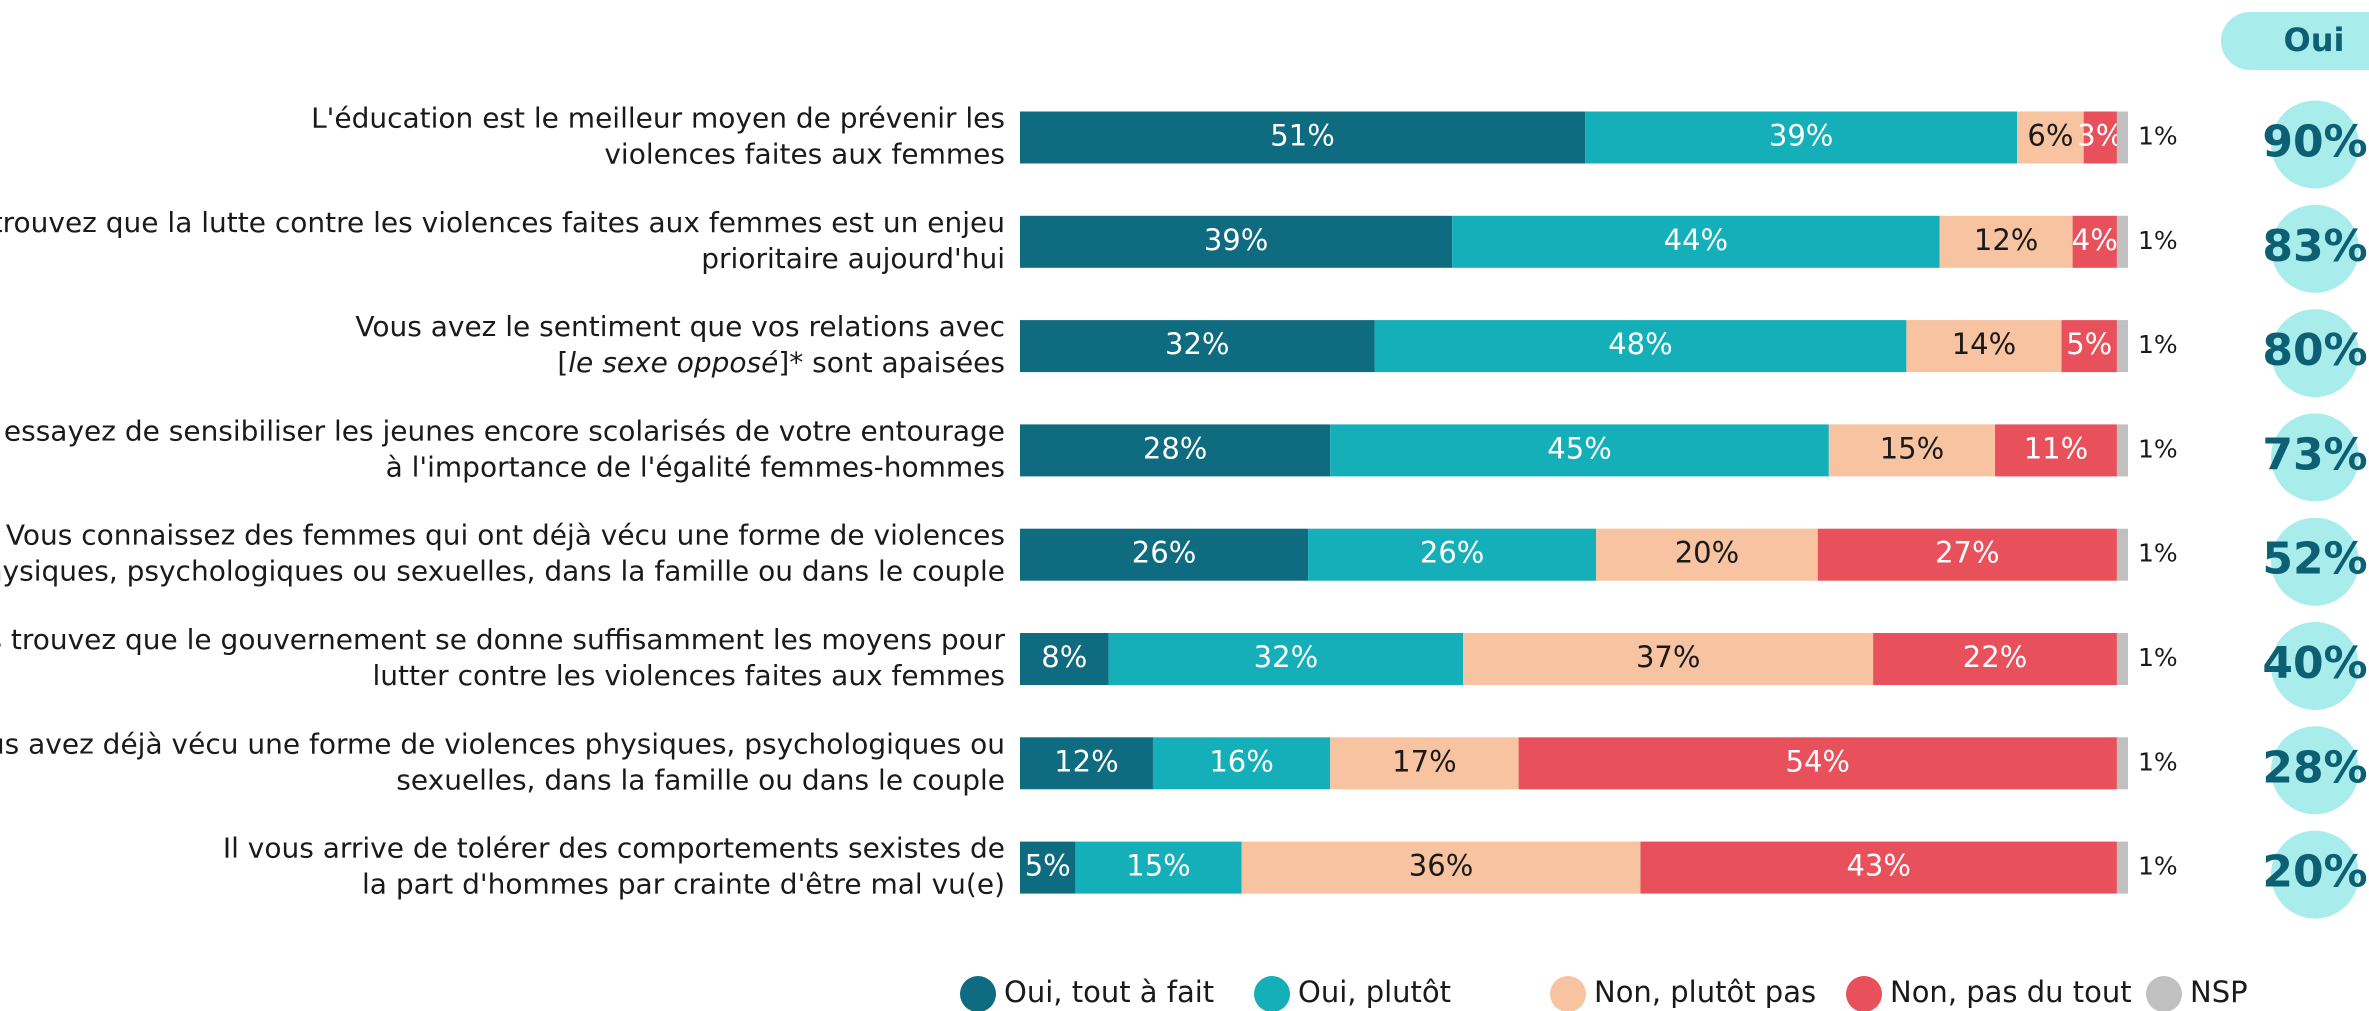 The image size is (2369, 1011). I want to click on category-label: violences faites aux femmes, so click(804, 154).